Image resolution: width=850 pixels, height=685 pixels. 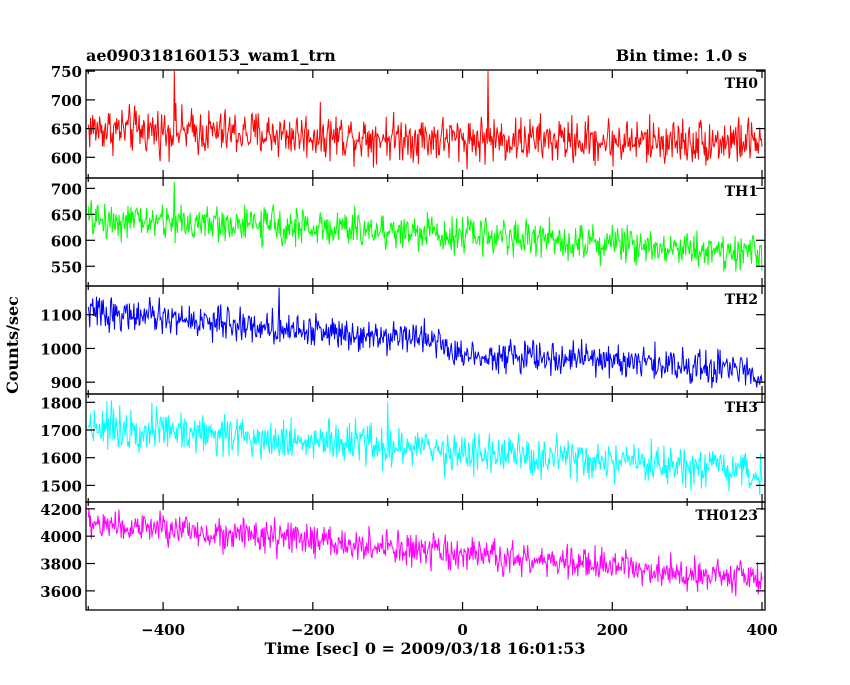 What do you see at coordinates (61, 403) in the screenshot?
I see `y-tick-label: 1800` at bounding box center [61, 403].